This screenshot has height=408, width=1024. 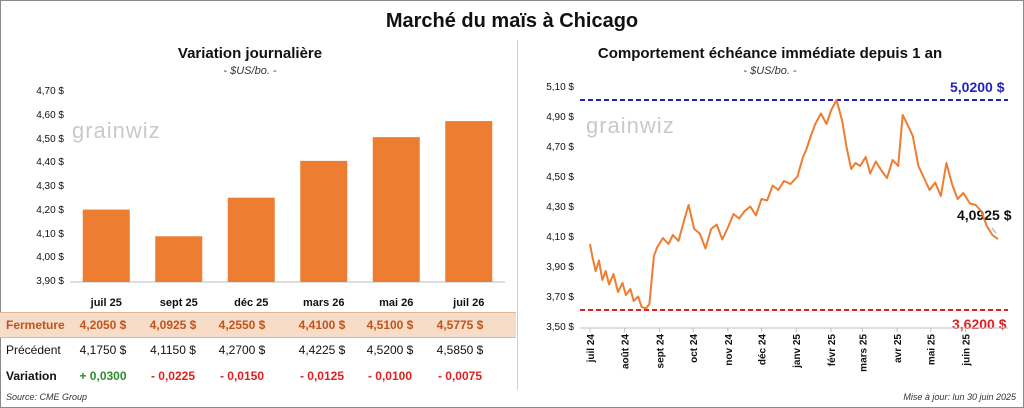 I want to click on right-x-tick-label: mars 25, so click(x=863, y=353).